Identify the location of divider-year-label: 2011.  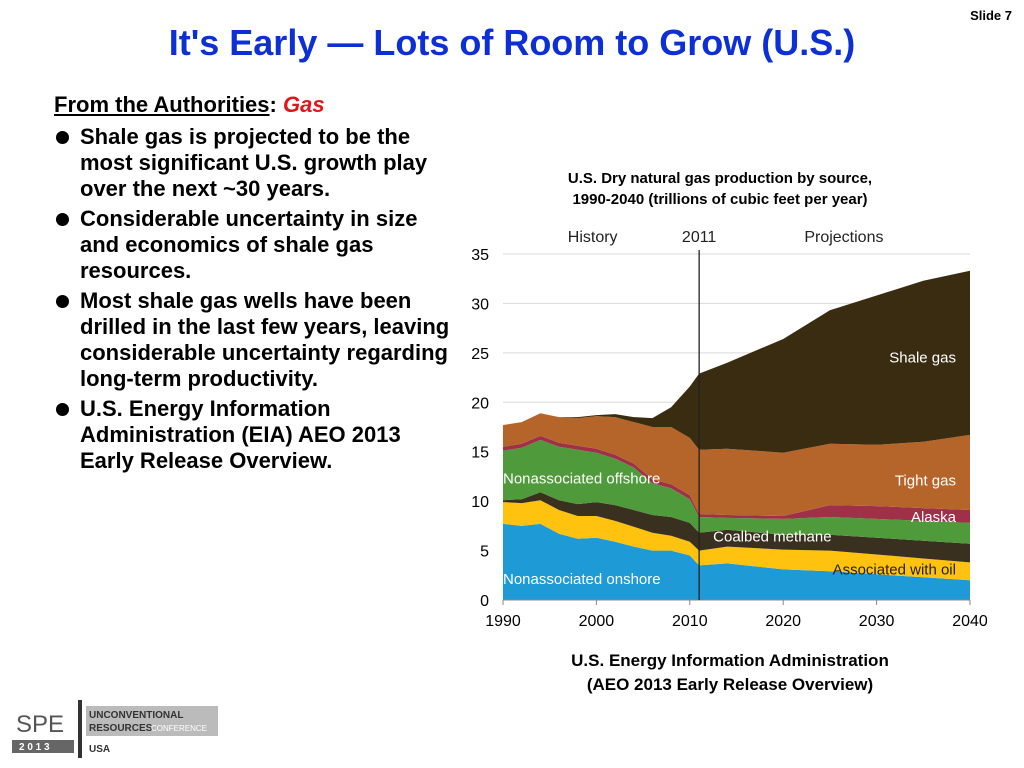
(699, 237).